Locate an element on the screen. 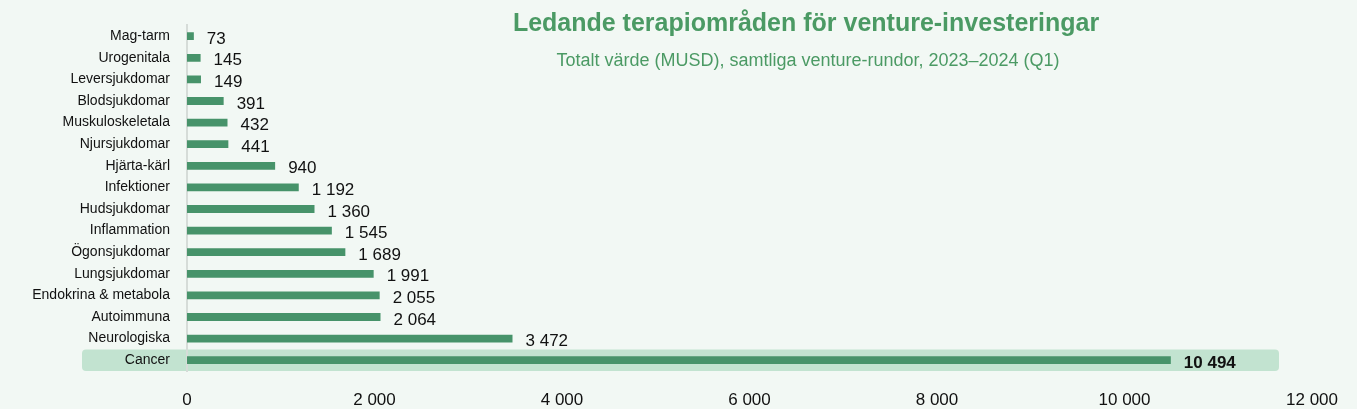 The width and height of the screenshot is (1357, 409). y-tick-label: Hudsjukdomar is located at coordinates (125, 207).